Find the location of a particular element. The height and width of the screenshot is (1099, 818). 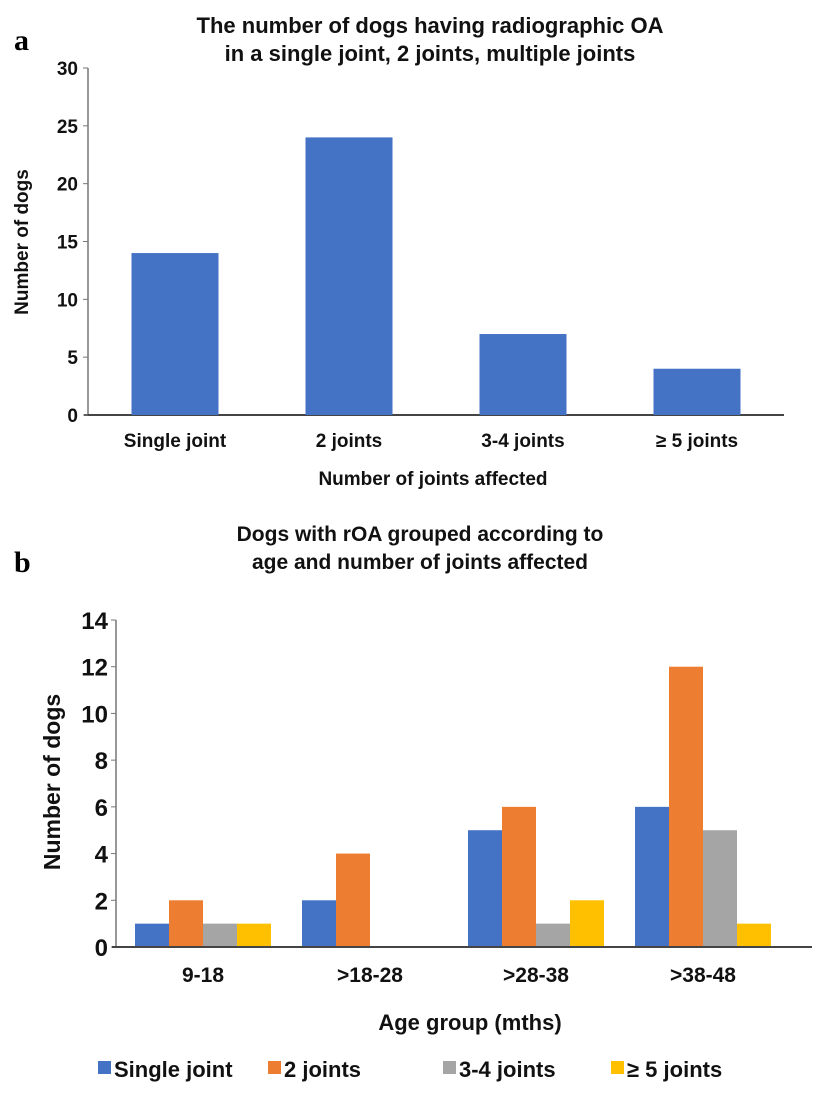

y-tick-label: 30 is located at coordinates (67, 69).